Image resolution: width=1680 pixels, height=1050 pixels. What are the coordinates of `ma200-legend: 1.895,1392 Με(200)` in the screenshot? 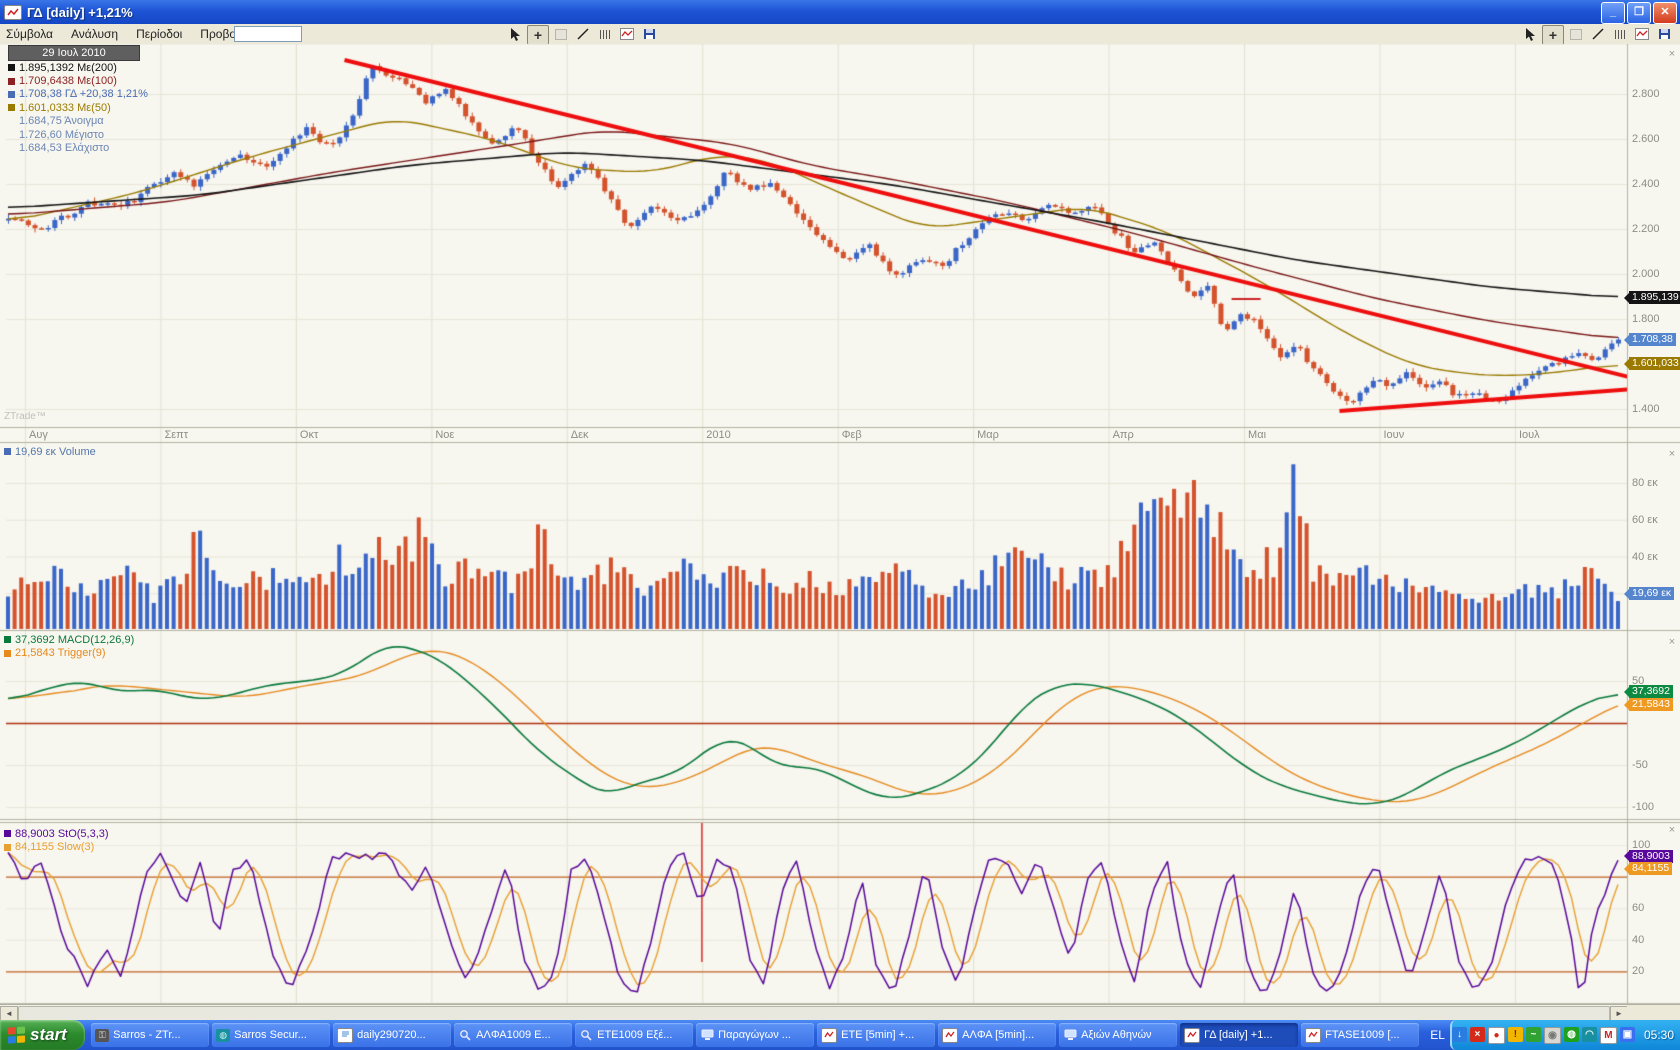 It's located at (68, 67).